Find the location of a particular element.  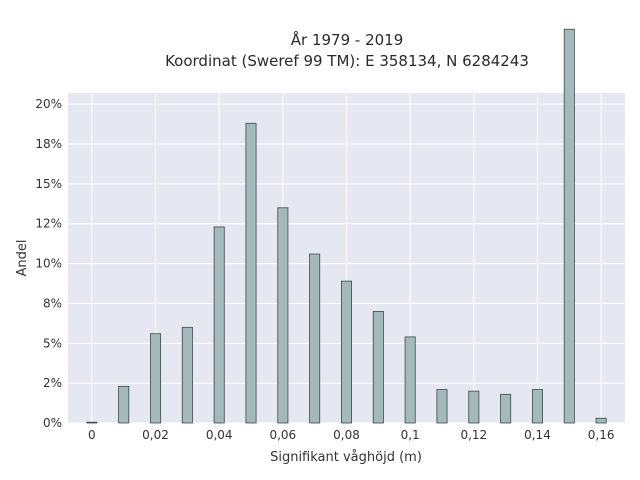

x-tick-label: 0,1 is located at coordinates (410, 435).